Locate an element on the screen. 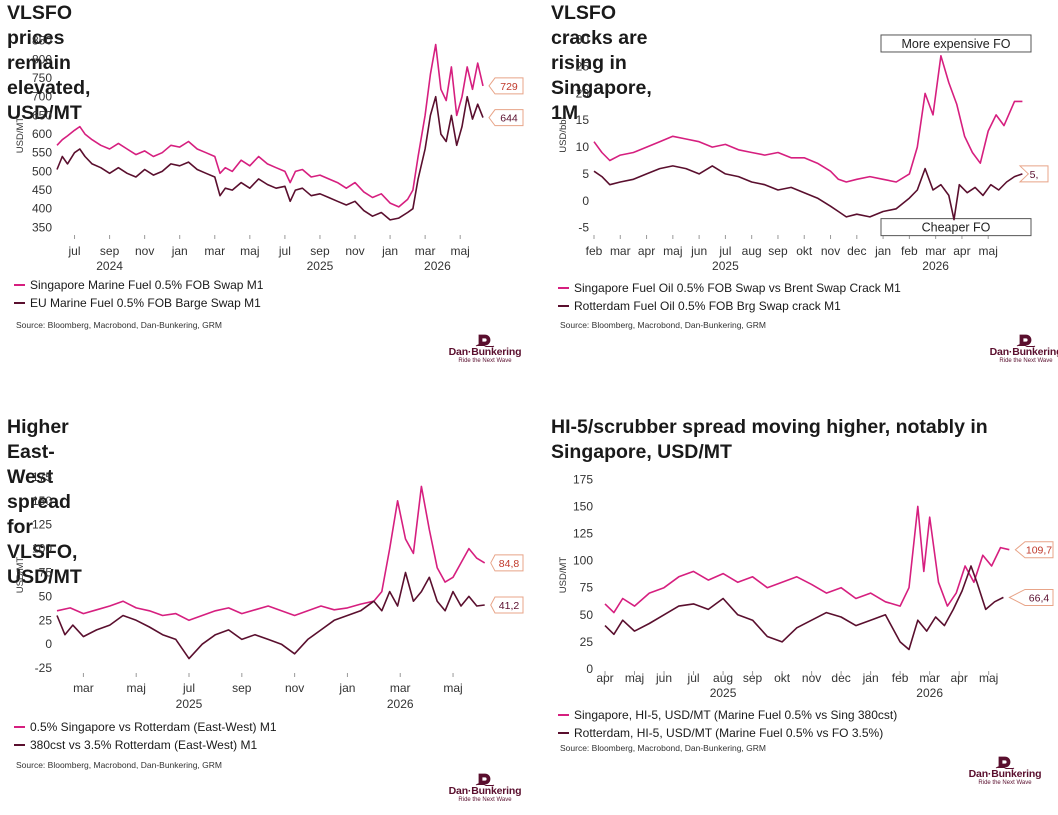  x-tick-label: okt is located at coordinates (804, 251).